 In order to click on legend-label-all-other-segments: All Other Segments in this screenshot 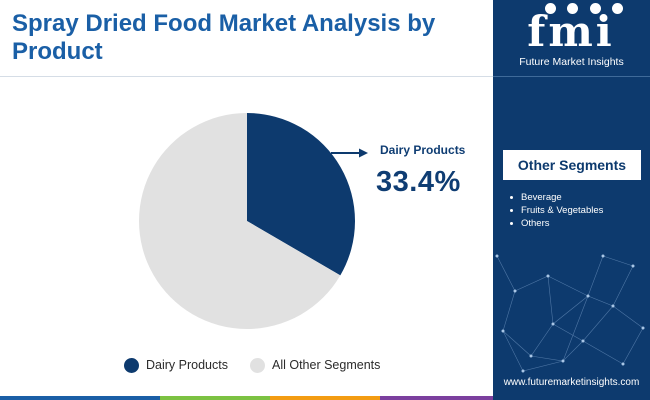, I will do `click(326, 365)`.